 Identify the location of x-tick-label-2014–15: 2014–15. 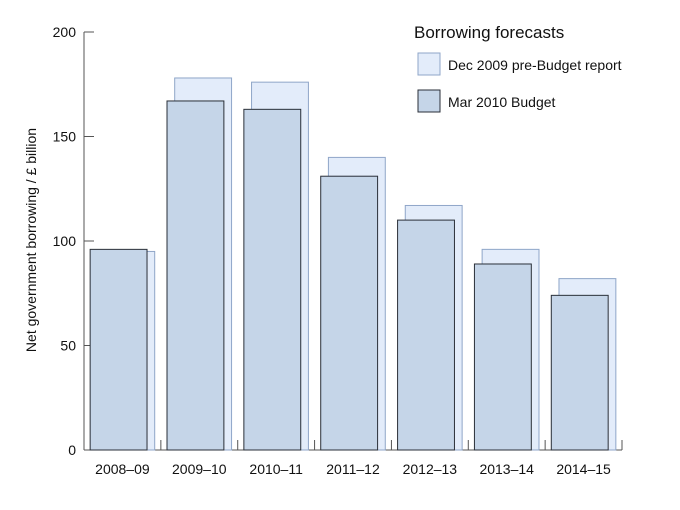
(583, 469).